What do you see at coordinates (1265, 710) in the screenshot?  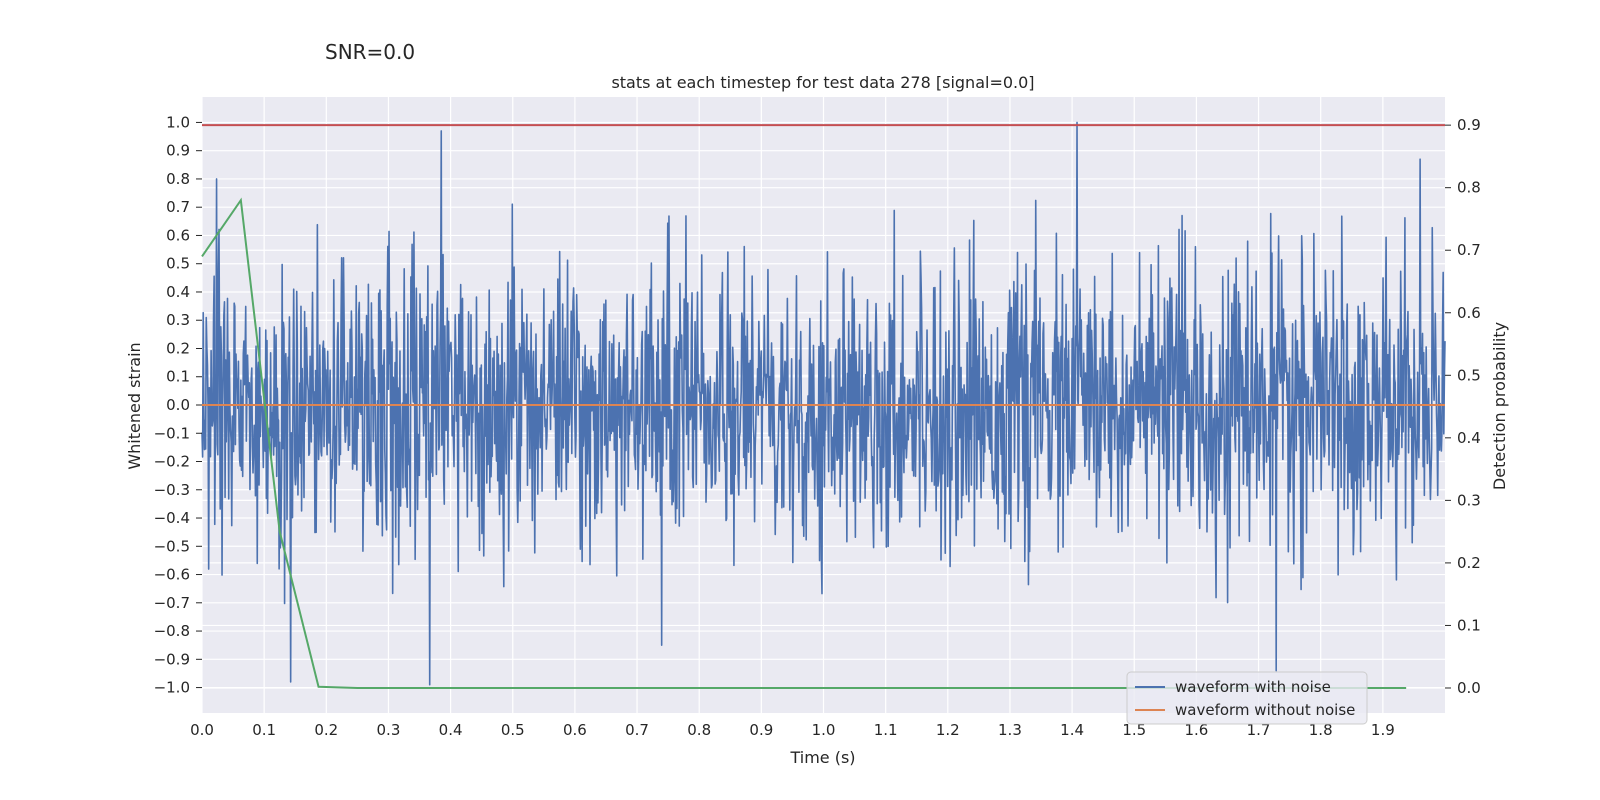 I see `legend-label: waveform without noise` at bounding box center [1265, 710].